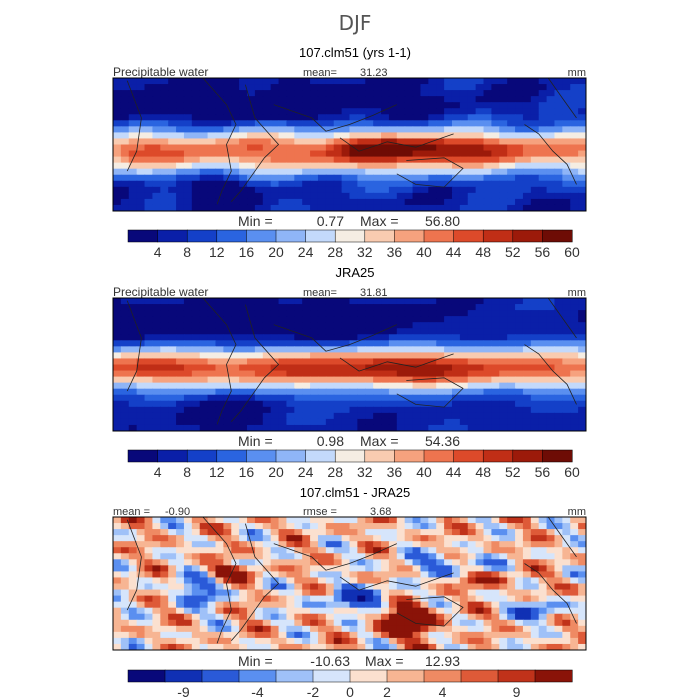 This screenshot has height=700, width=700. What do you see at coordinates (134, 126) in the screenshot?
I see `coastline` at bounding box center [134, 126].